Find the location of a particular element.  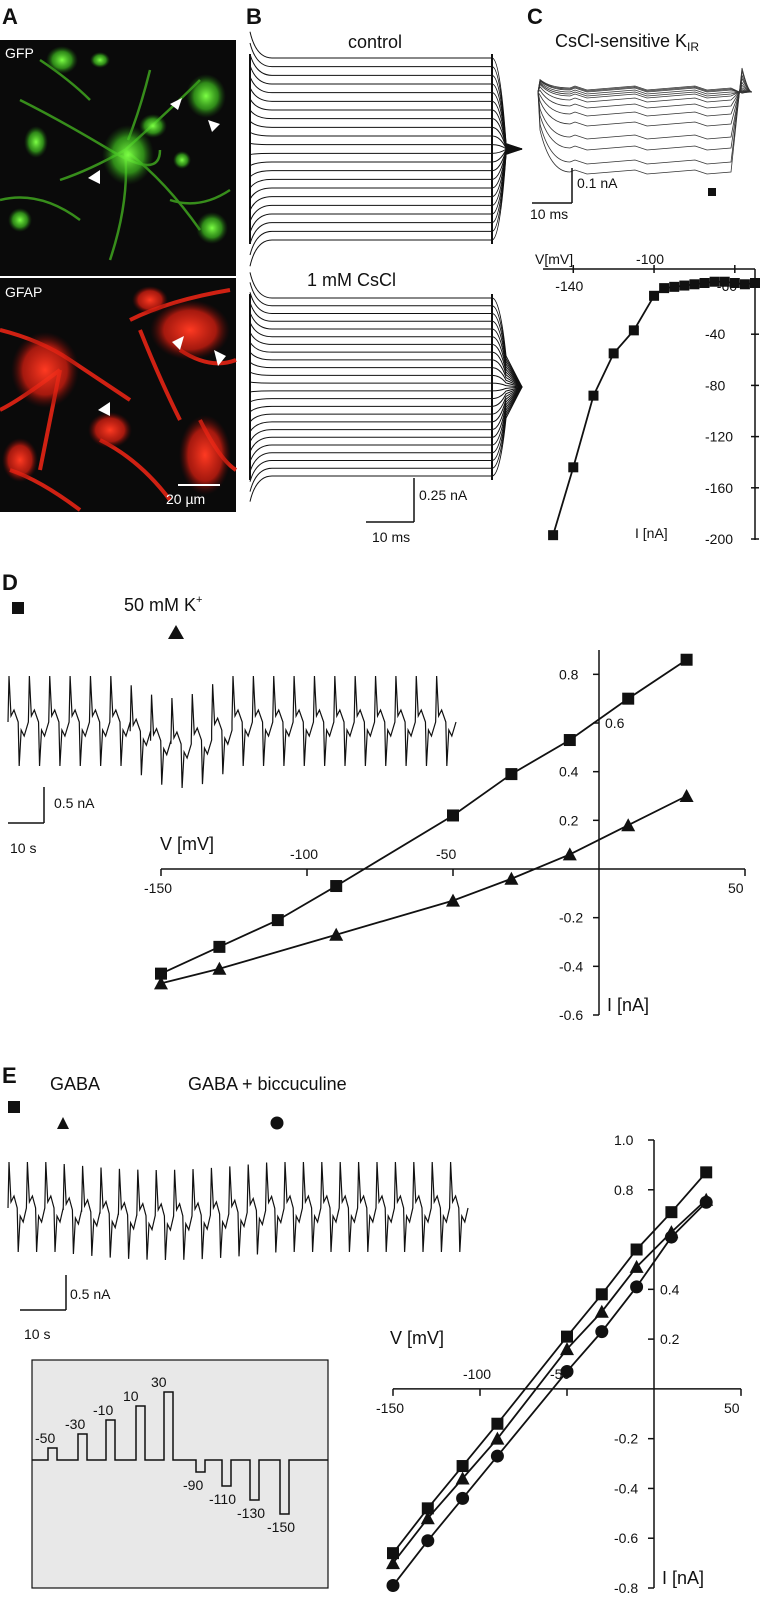

protocol-step-label: 30 is located at coordinates (159, 1382).